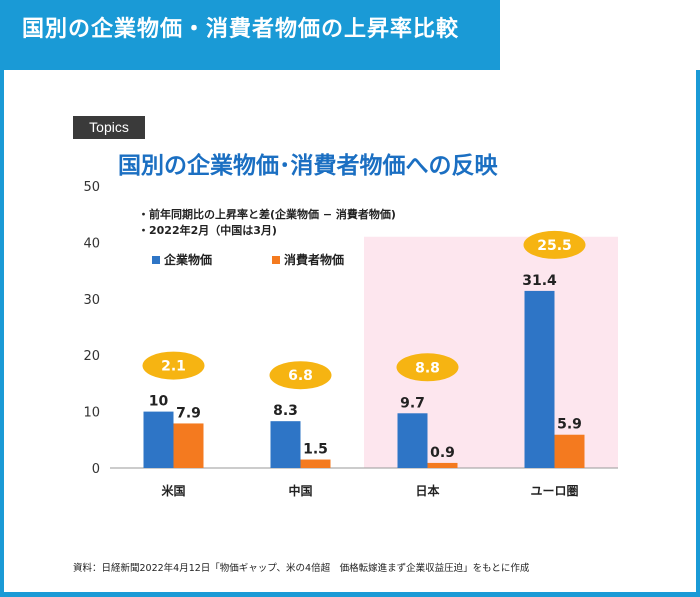  I want to click on y-tick-label: 50, so click(91, 187).